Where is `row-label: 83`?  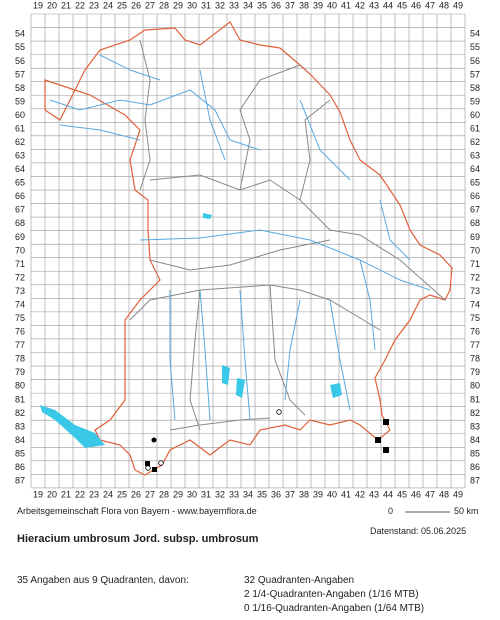 row-label: 83 is located at coordinates (20, 426).